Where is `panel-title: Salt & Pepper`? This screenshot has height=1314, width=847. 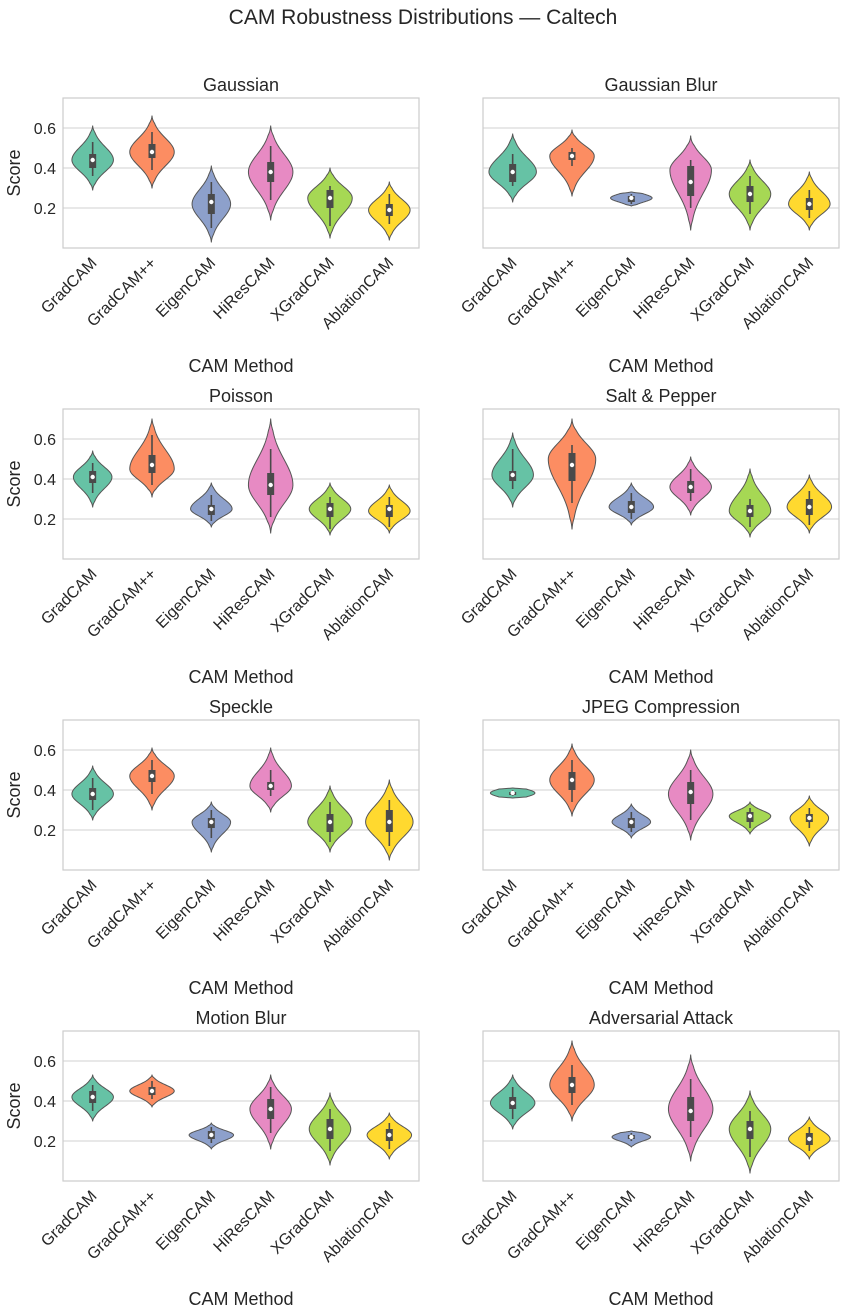
panel-title: Salt & Pepper is located at coordinates (660, 396).